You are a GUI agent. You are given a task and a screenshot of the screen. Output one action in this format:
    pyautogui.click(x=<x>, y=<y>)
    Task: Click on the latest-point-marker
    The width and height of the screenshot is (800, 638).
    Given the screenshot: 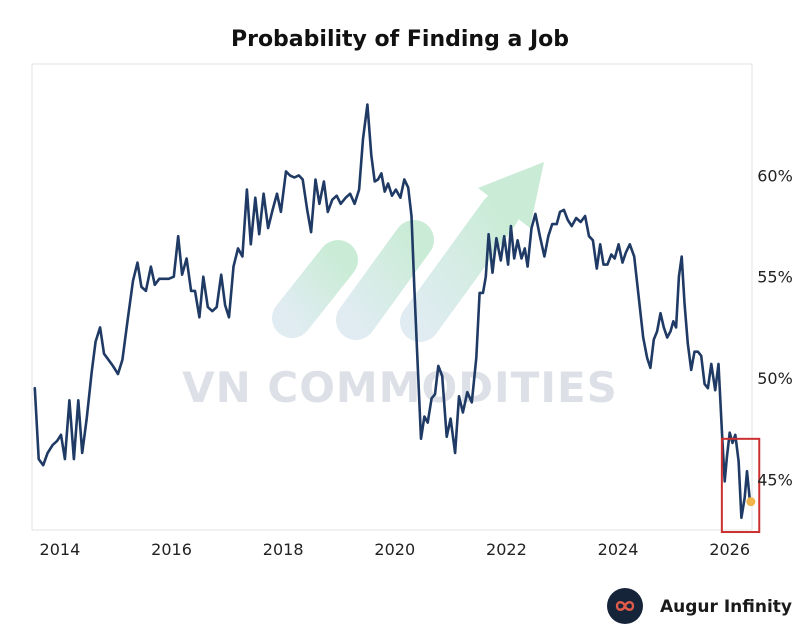 What is the action you would take?
    pyautogui.click(x=751, y=502)
    